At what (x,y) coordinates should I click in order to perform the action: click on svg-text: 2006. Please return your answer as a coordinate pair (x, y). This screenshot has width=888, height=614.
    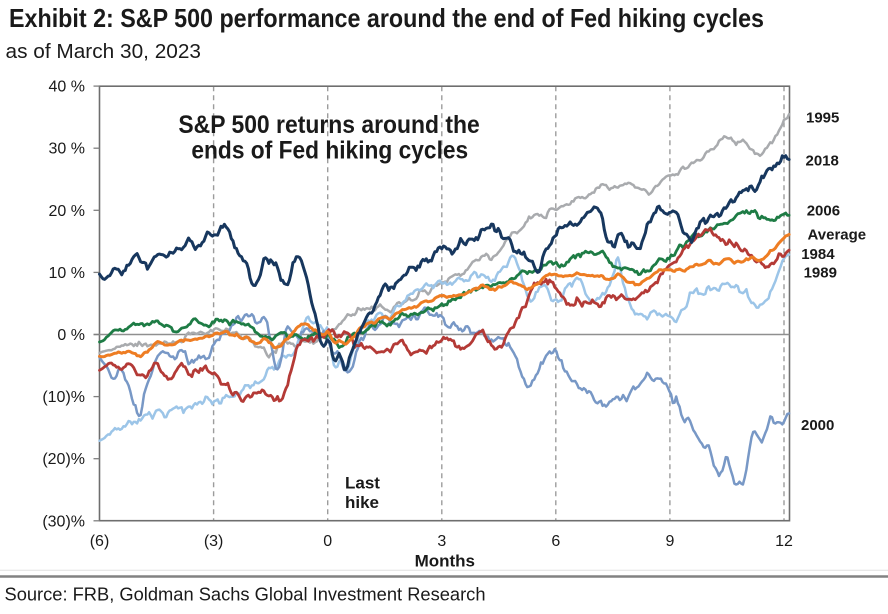
    Looking at the image, I should click on (823, 210).